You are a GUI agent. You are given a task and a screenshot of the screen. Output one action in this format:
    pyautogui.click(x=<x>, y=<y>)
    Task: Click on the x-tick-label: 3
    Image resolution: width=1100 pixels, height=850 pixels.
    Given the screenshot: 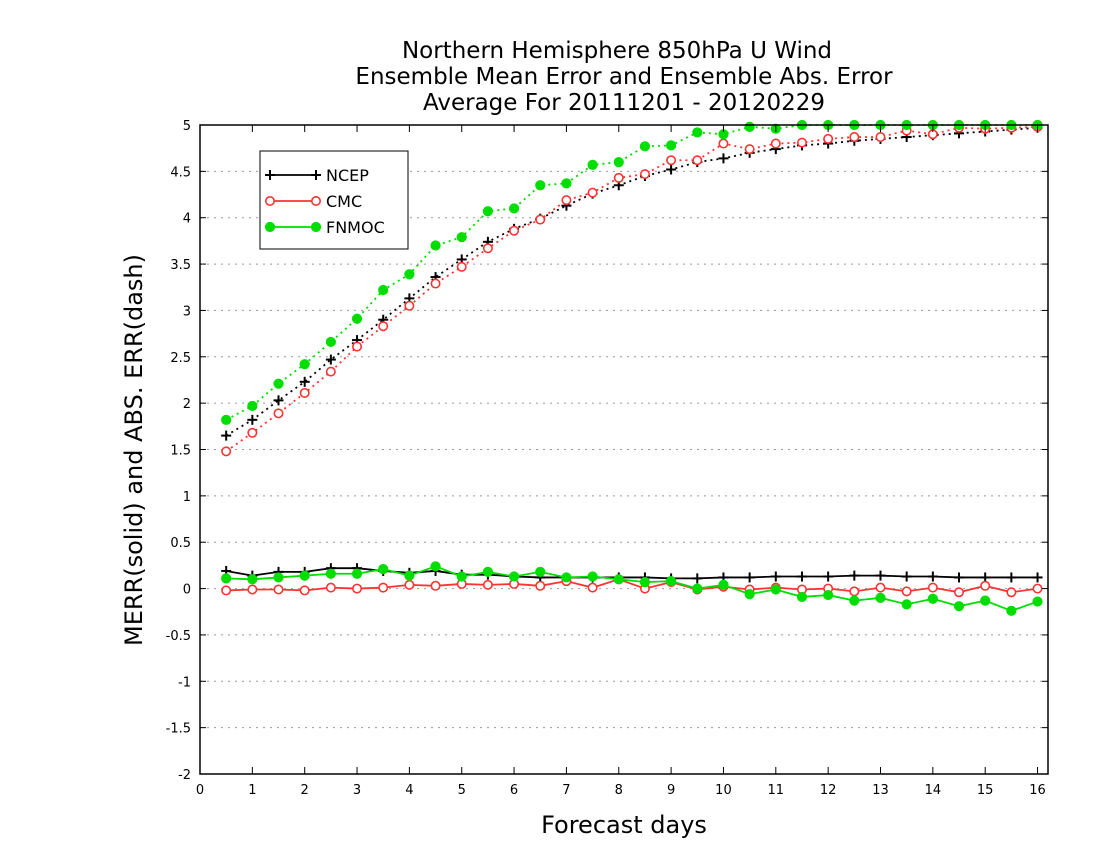 What is the action you would take?
    pyautogui.click(x=357, y=790)
    